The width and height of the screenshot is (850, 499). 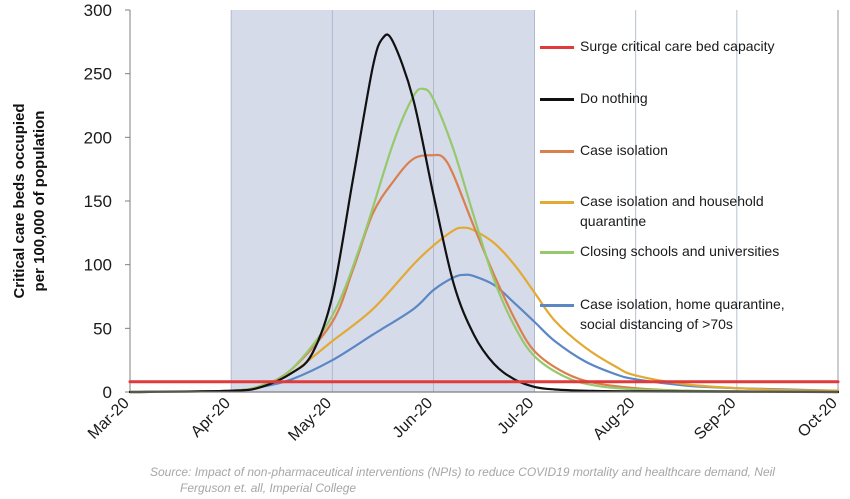 I want to click on y-tick-label: 50, so click(x=102, y=328).